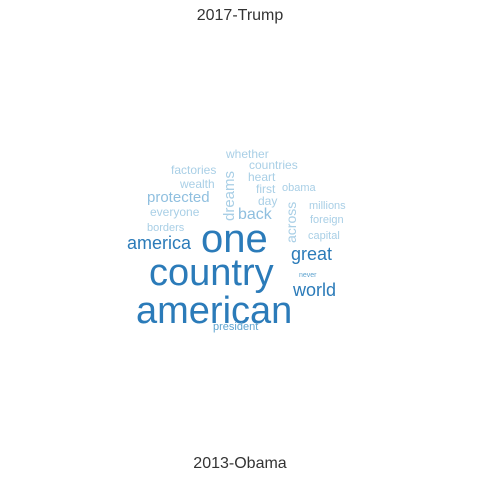 The height and width of the screenshot is (480, 480). What do you see at coordinates (324, 236) in the screenshot?
I see `word-capital: capital` at bounding box center [324, 236].